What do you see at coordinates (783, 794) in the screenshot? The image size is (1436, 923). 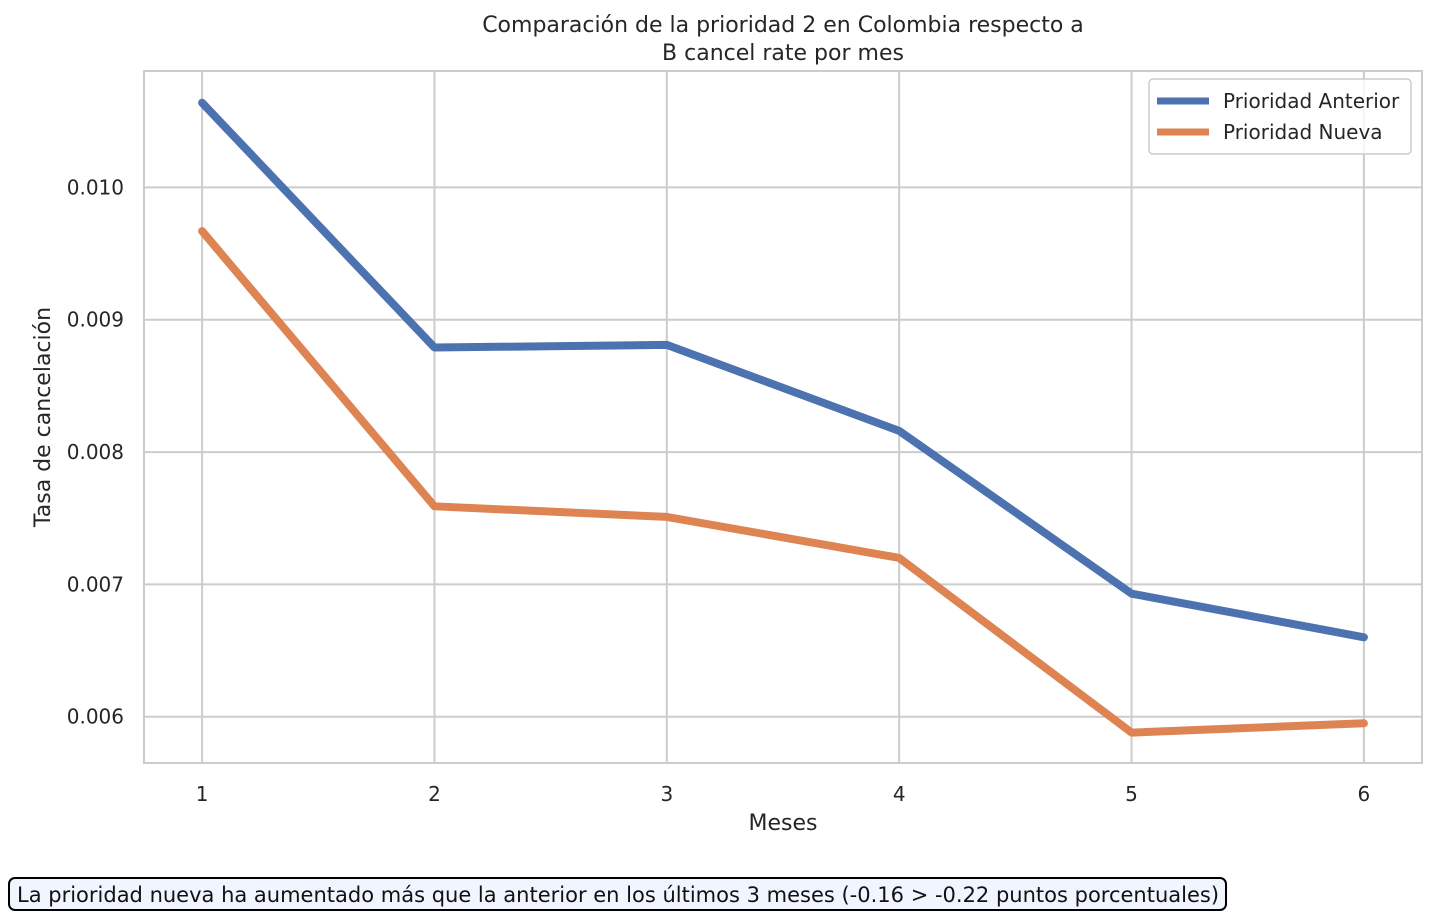 I see `x-tick-labels: 1 2 3 4 5 6` at bounding box center [783, 794].